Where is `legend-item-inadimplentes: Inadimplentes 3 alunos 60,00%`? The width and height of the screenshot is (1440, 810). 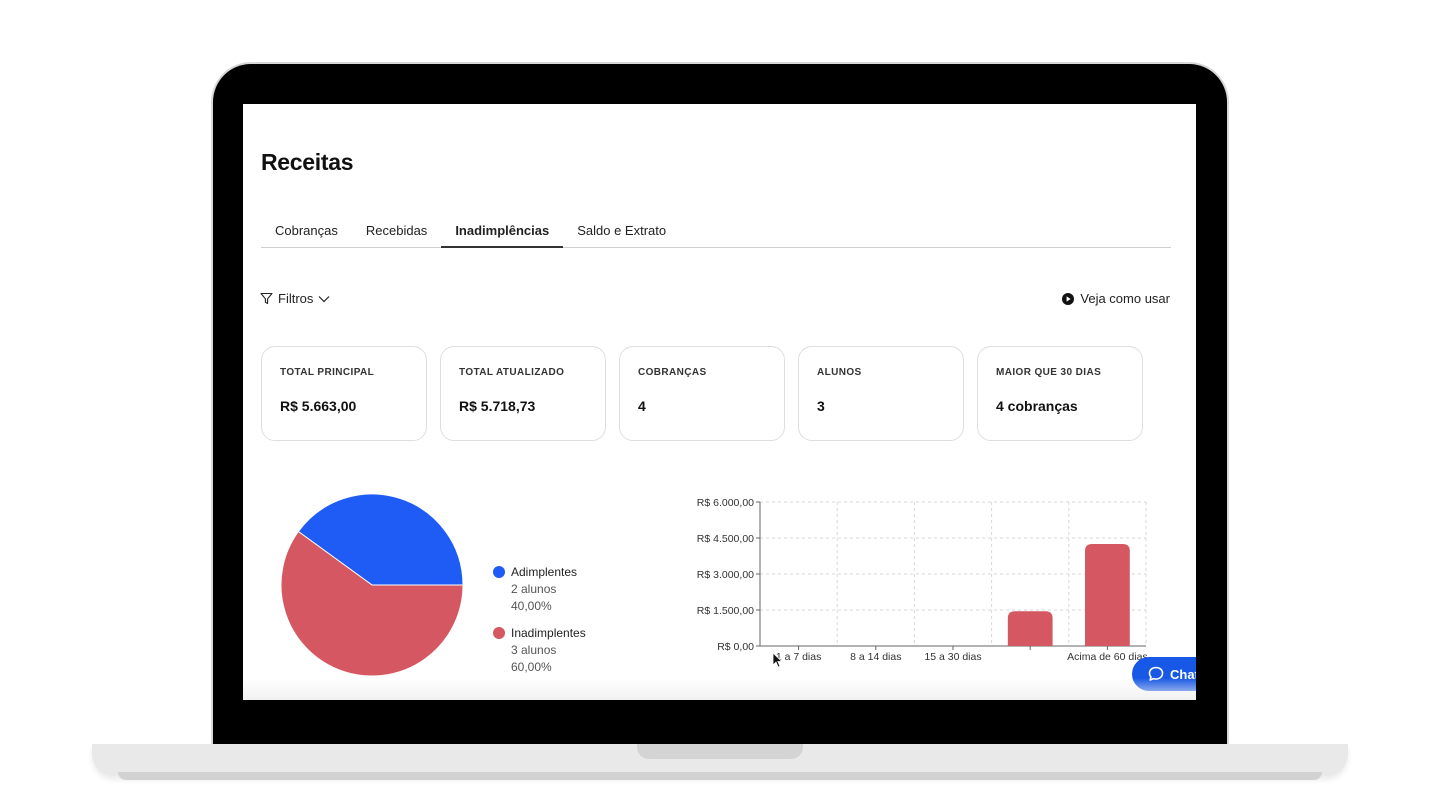
legend-item-inadimplentes: Inadimplentes 3 alunos 60,00% is located at coordinates (539, 650).